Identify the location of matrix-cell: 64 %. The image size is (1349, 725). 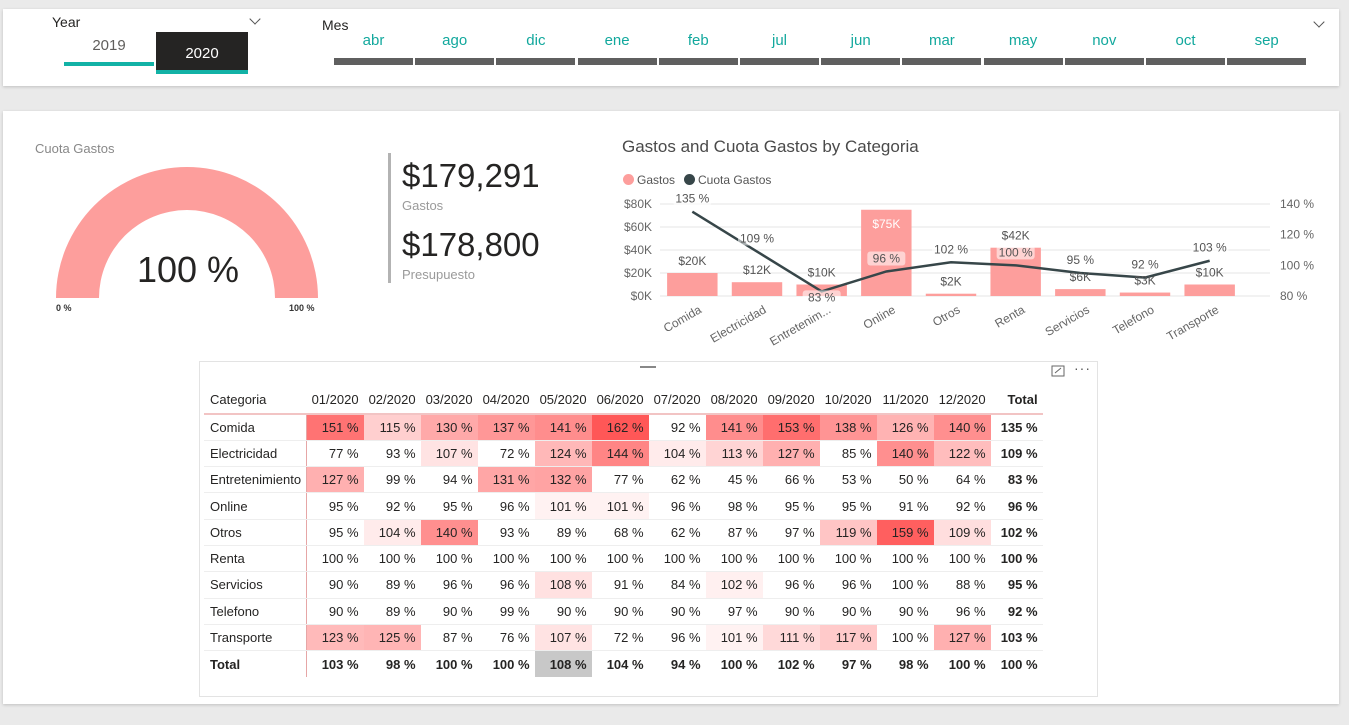
(962, 480).